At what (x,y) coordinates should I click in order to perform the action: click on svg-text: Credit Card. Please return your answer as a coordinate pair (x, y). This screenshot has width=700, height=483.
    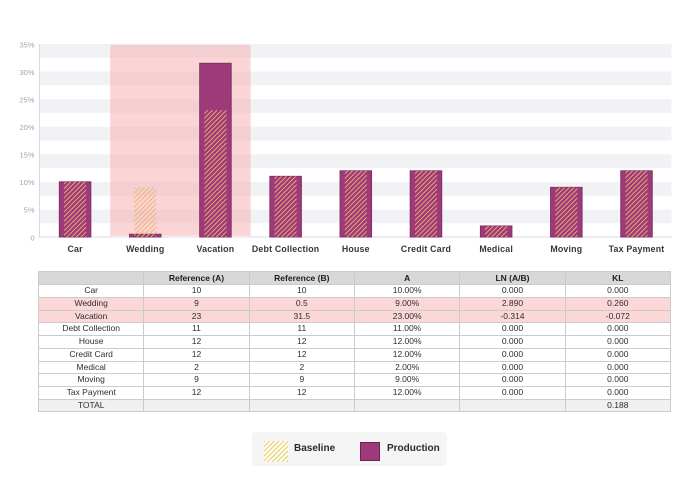
    Looking at the image, I should click on (426, 249).